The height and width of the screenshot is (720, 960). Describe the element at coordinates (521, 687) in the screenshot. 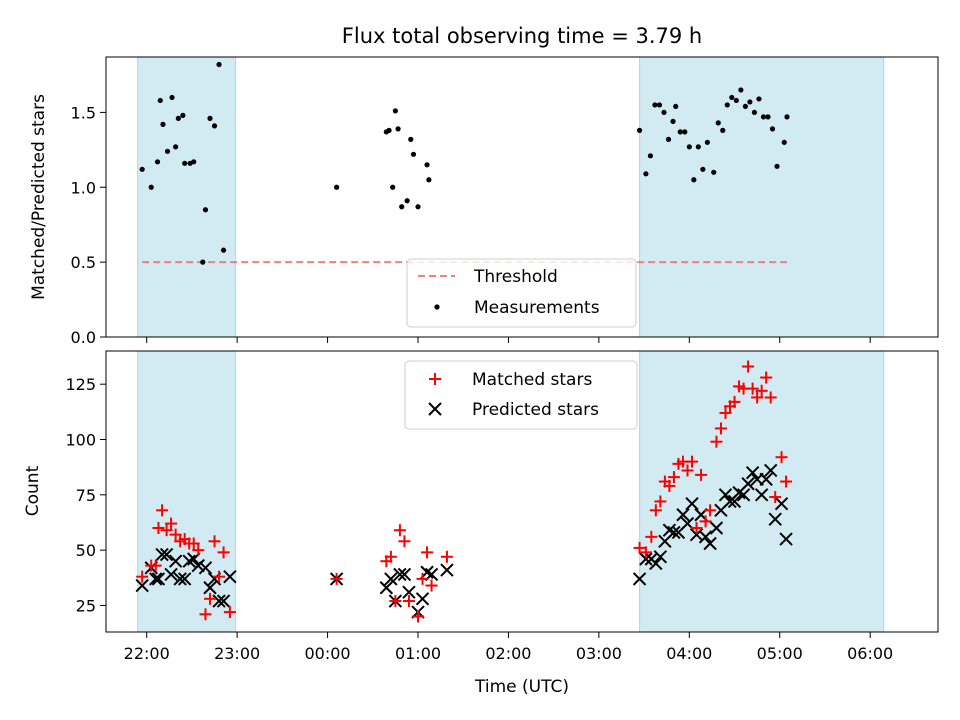

I see `x-axis-label: Time (UTC)` at that location.